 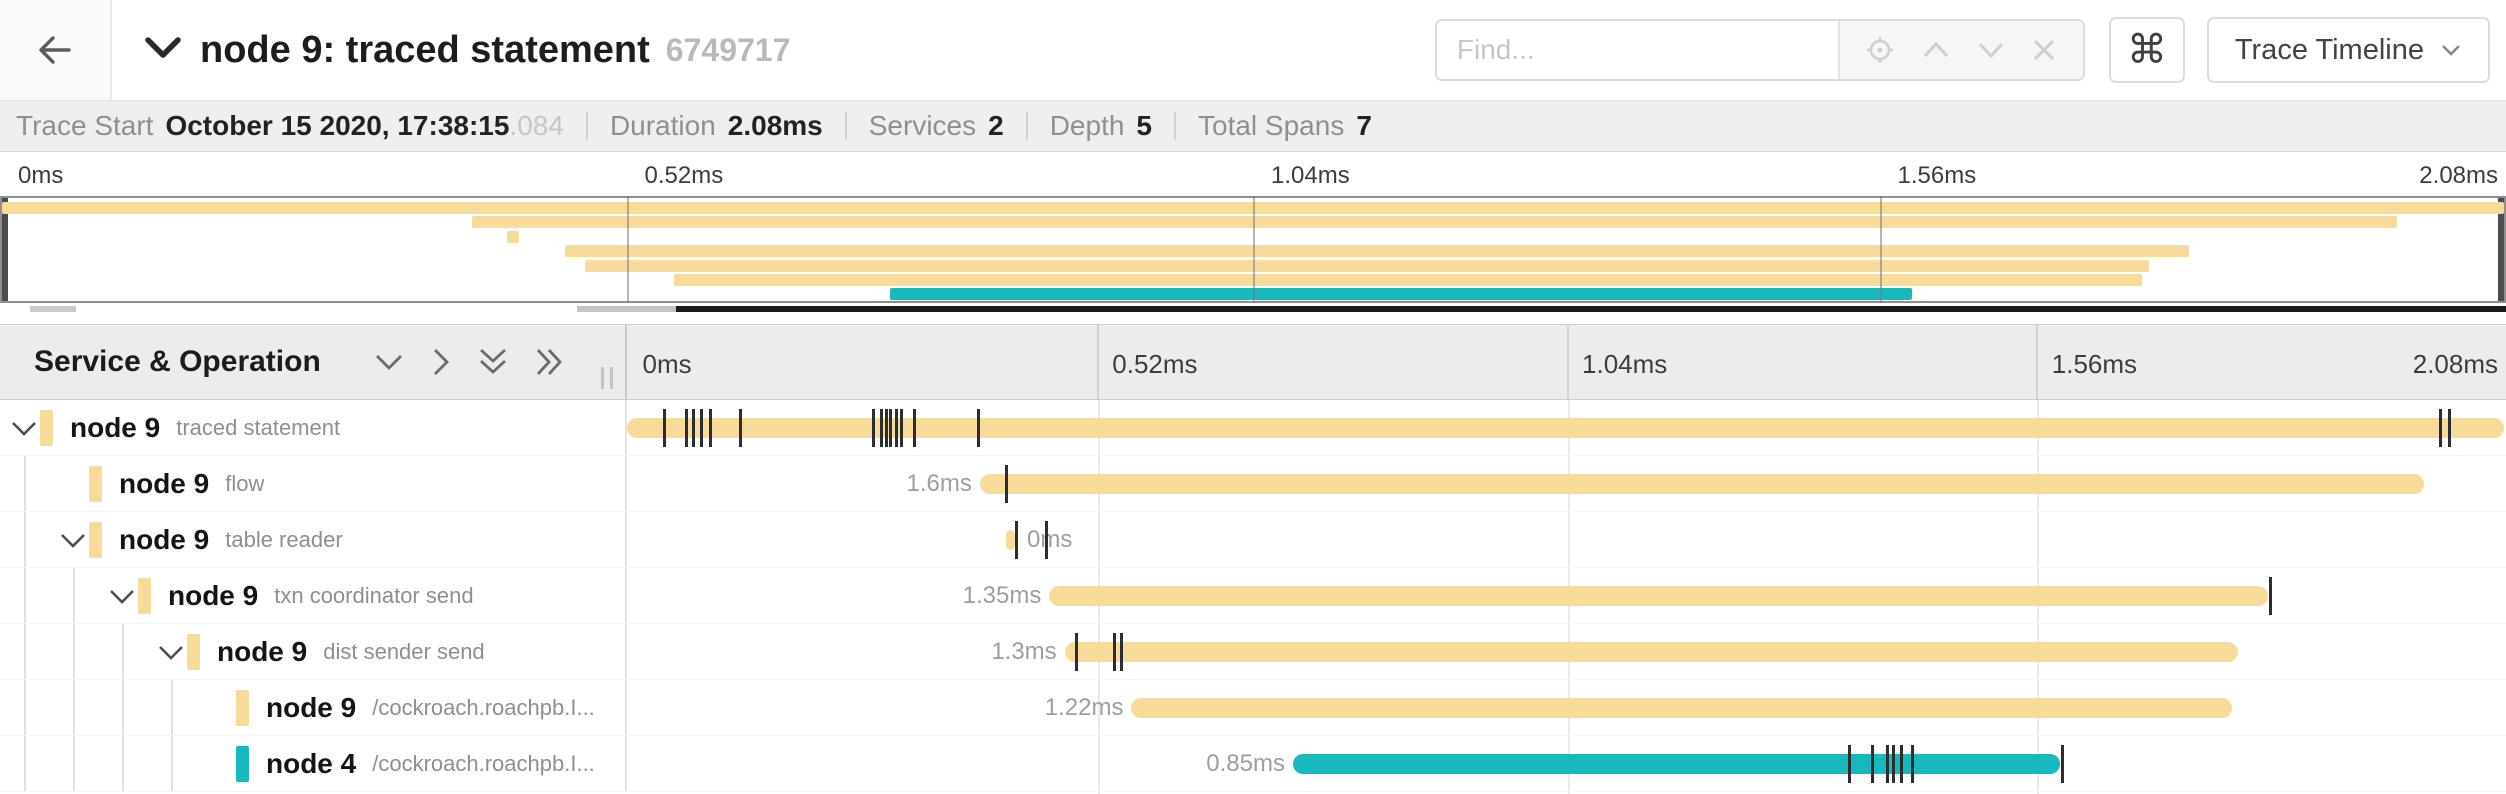 I want to click on view-selector-dropdown: Trace Timeline, so click(x=2348, y=50).